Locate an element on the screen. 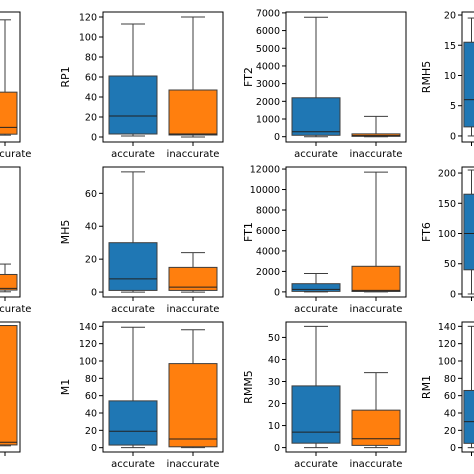 The width and height of the screenshot is (474, 474). y-tick-label: 12000 is located at coordinates (265, 170).